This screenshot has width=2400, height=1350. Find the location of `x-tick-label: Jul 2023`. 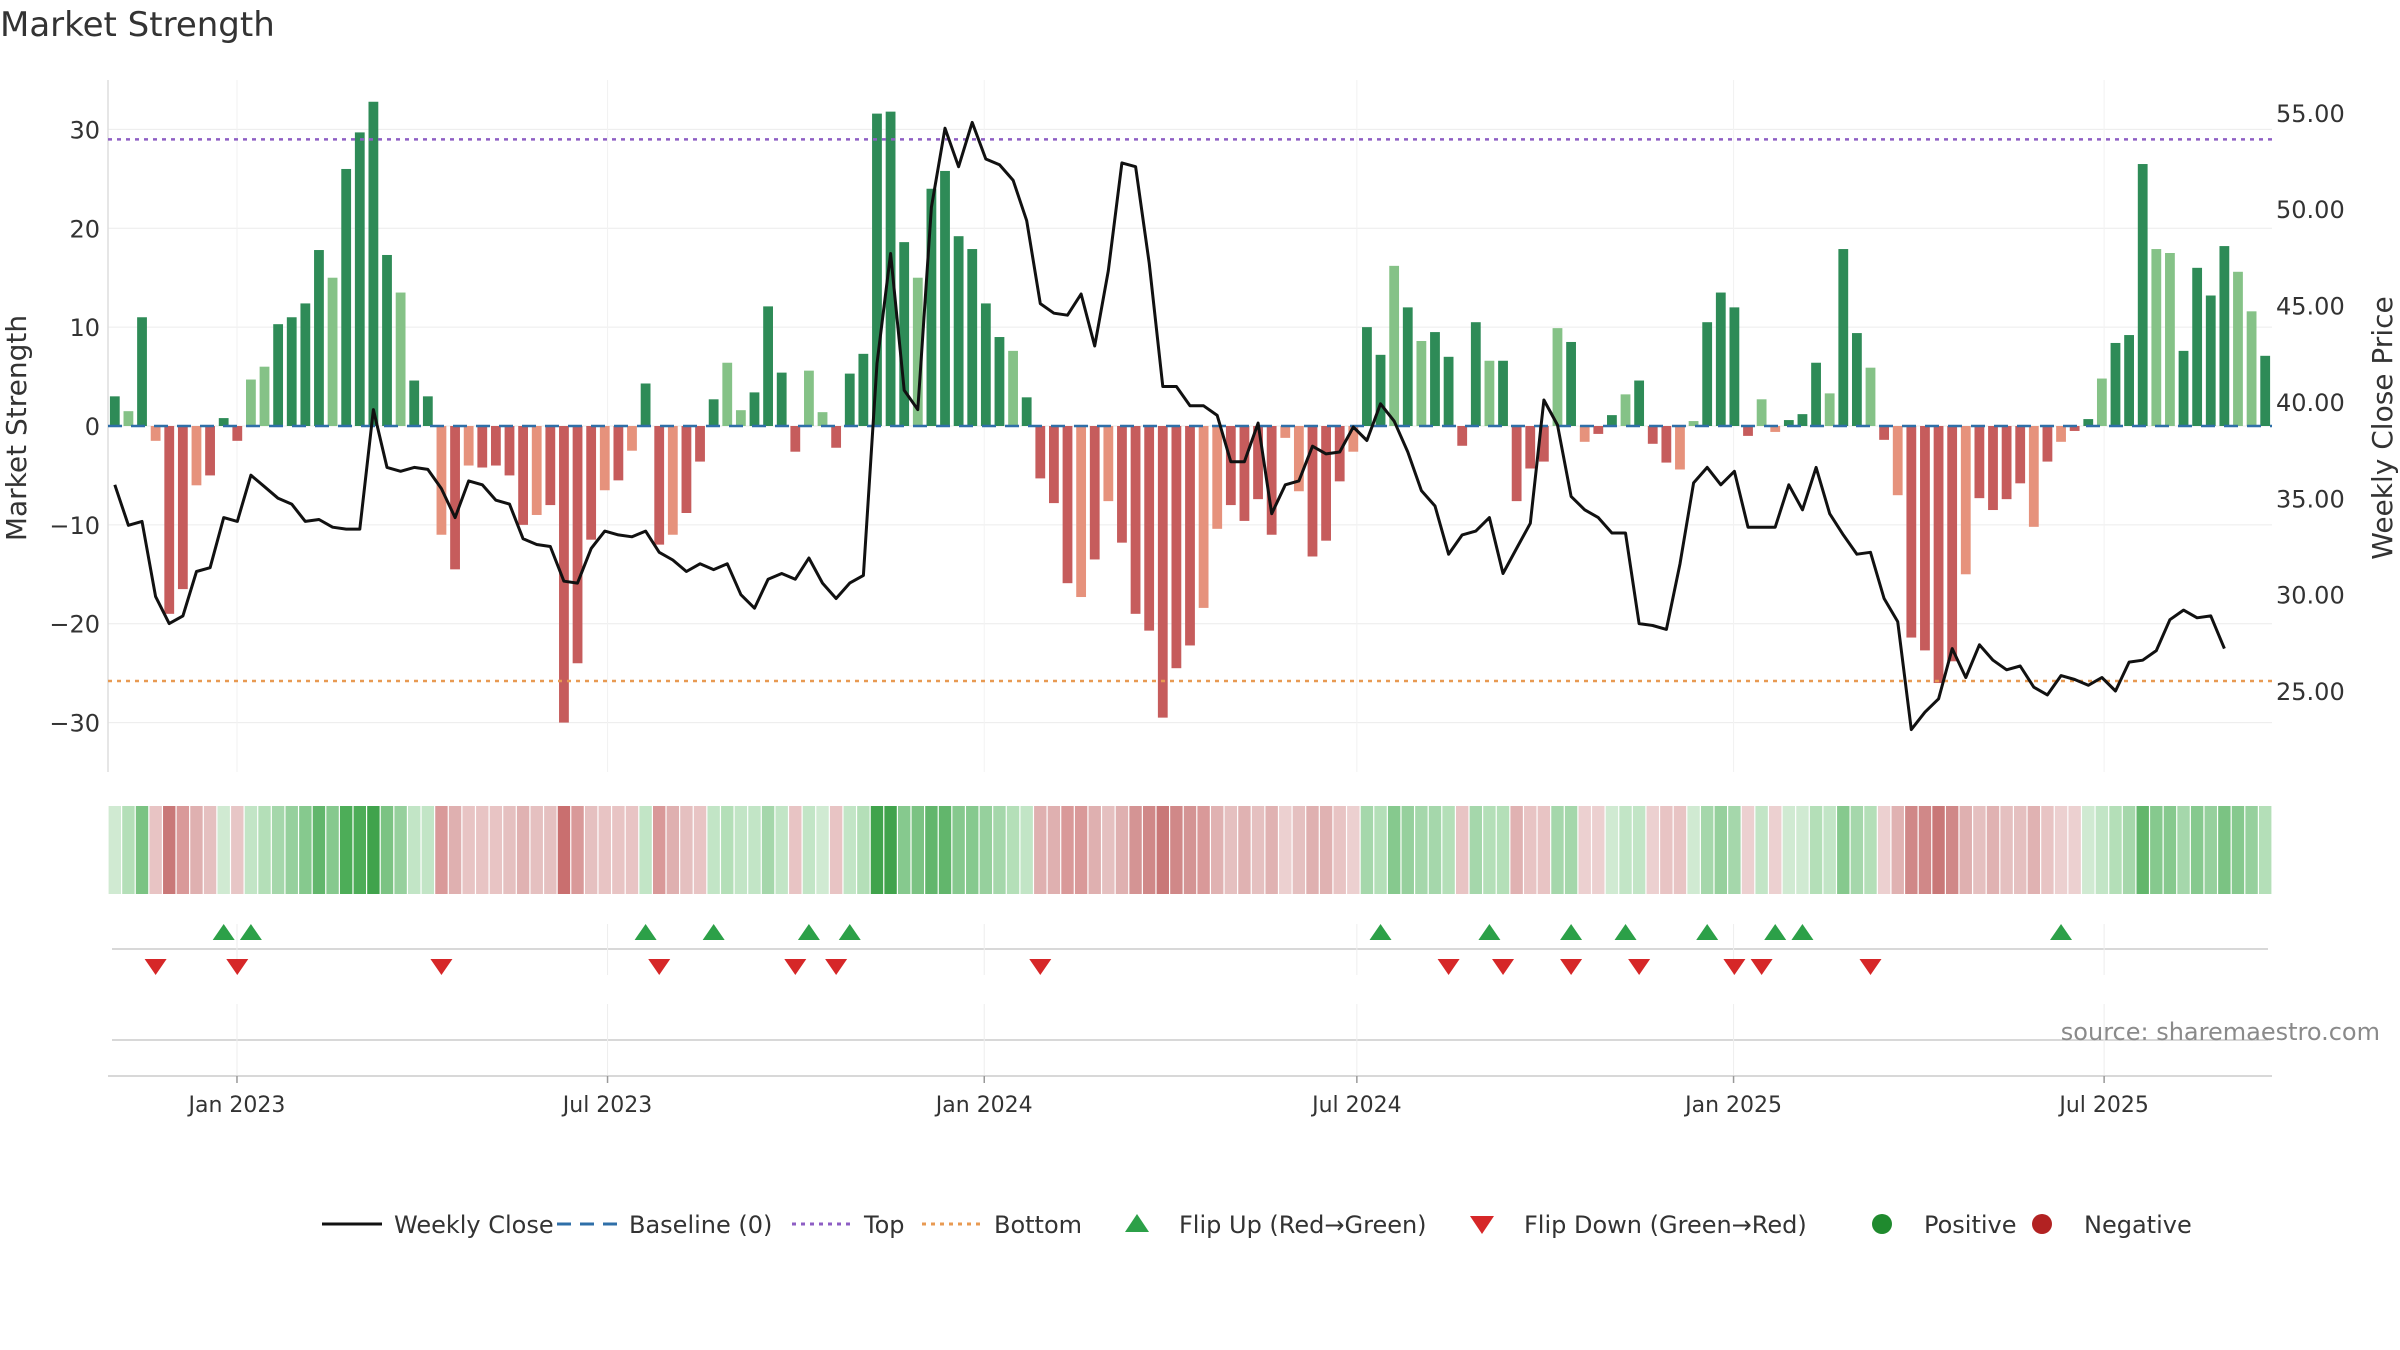

x-tick-label: Jul 2023 is located at coordinates (607, 1105).